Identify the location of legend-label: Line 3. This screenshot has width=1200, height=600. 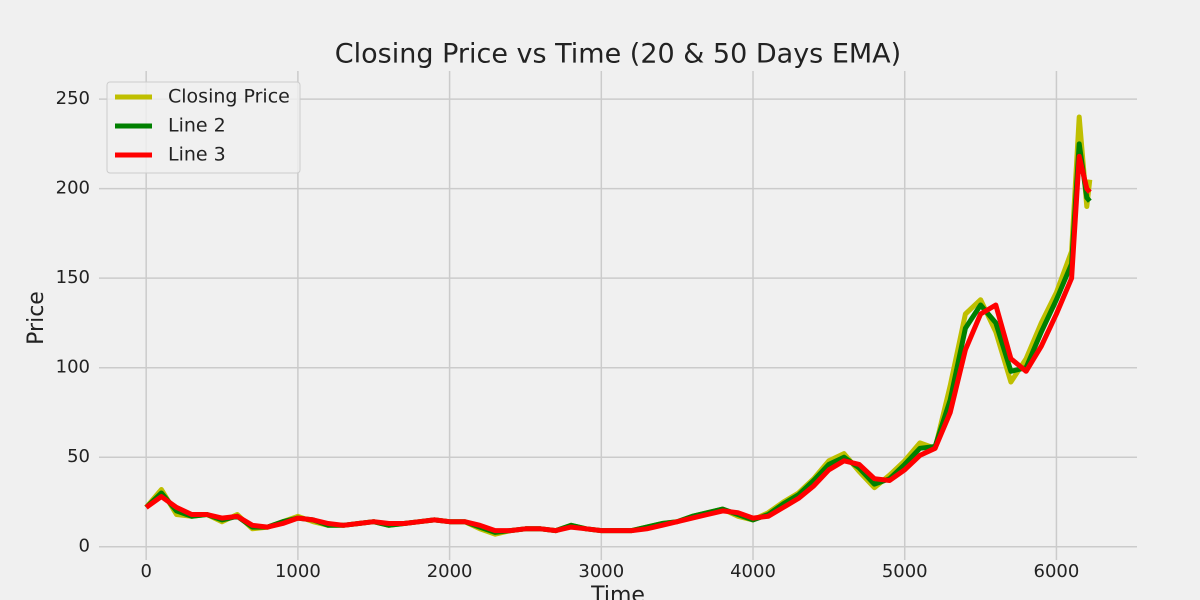
(197, 155).